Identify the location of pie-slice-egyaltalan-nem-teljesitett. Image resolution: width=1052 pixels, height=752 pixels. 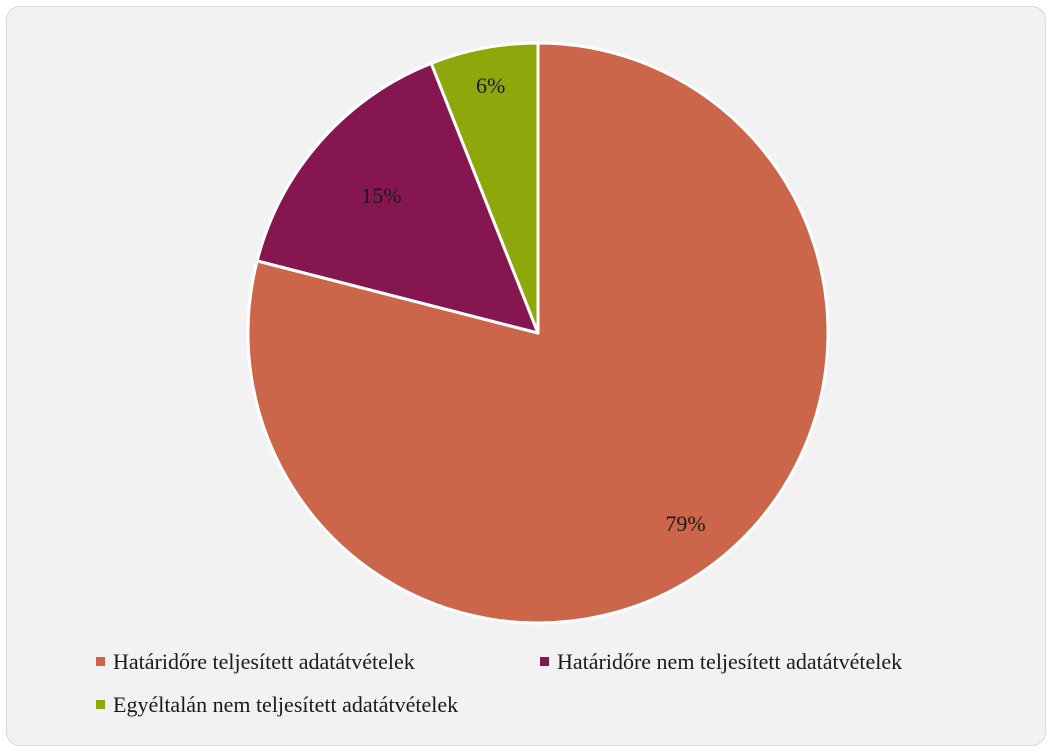
(484, 188).